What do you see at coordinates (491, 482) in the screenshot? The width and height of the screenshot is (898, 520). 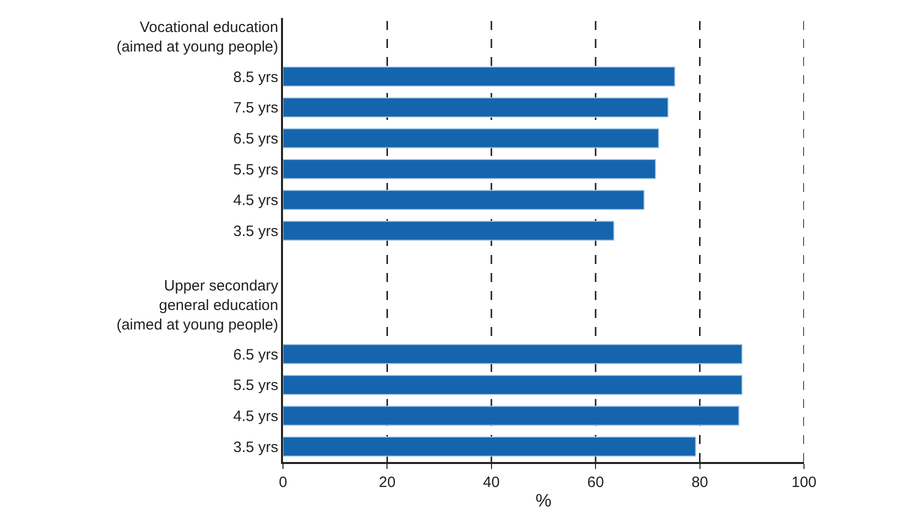 I see `x-tick-label: 40` at bounding box center [491, 482].